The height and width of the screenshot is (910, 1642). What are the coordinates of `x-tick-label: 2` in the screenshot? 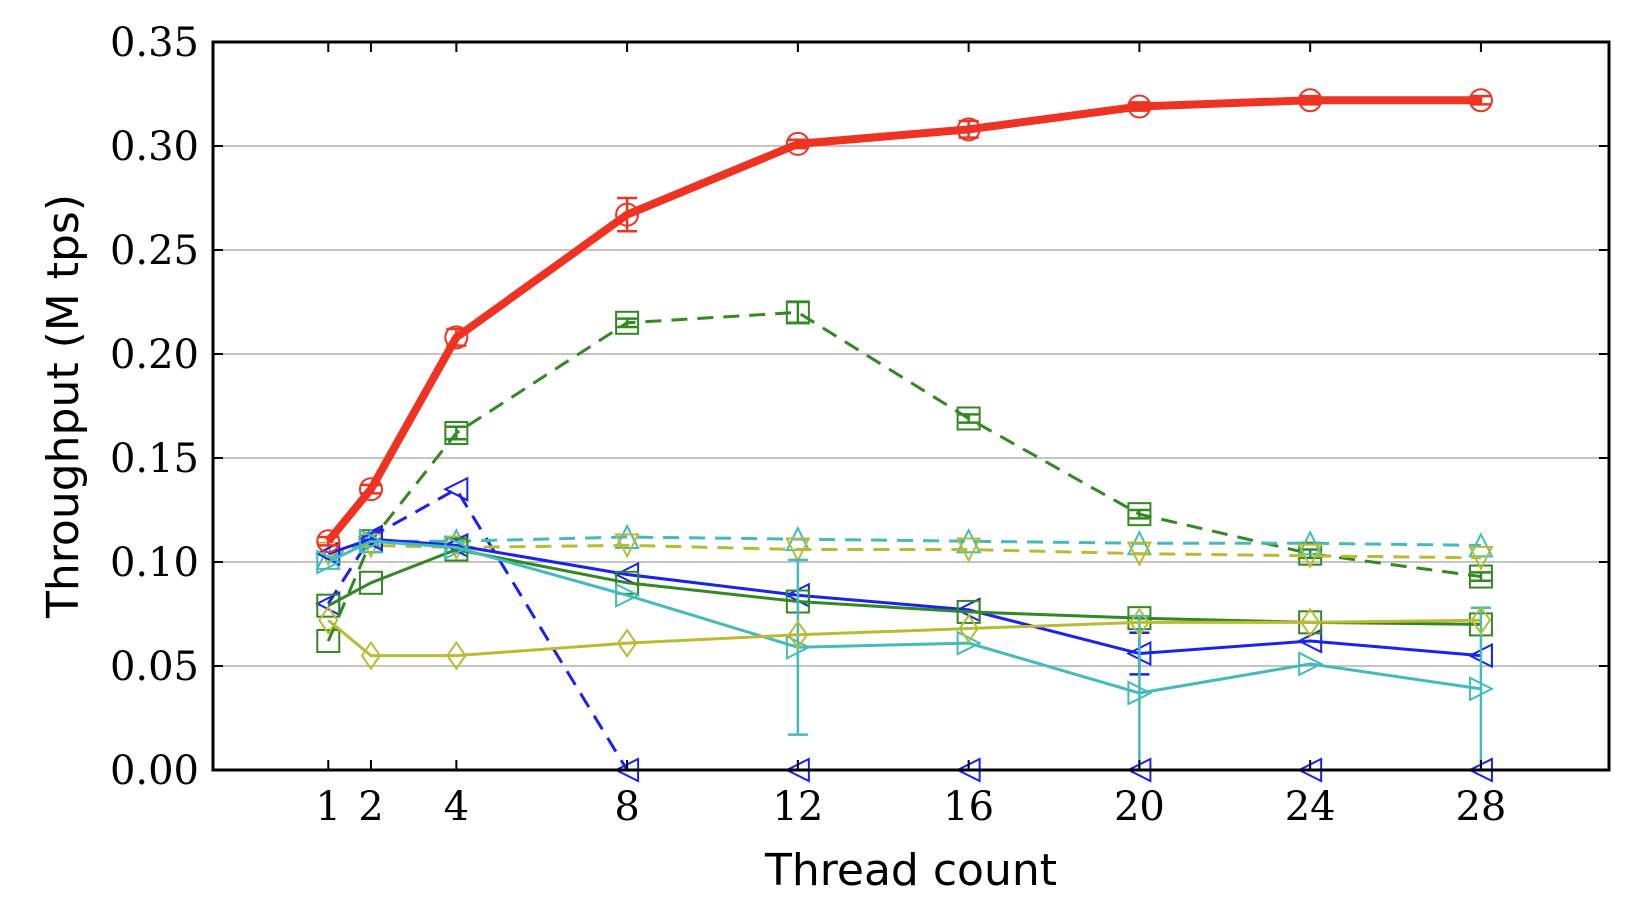 It's located at (370, 807).